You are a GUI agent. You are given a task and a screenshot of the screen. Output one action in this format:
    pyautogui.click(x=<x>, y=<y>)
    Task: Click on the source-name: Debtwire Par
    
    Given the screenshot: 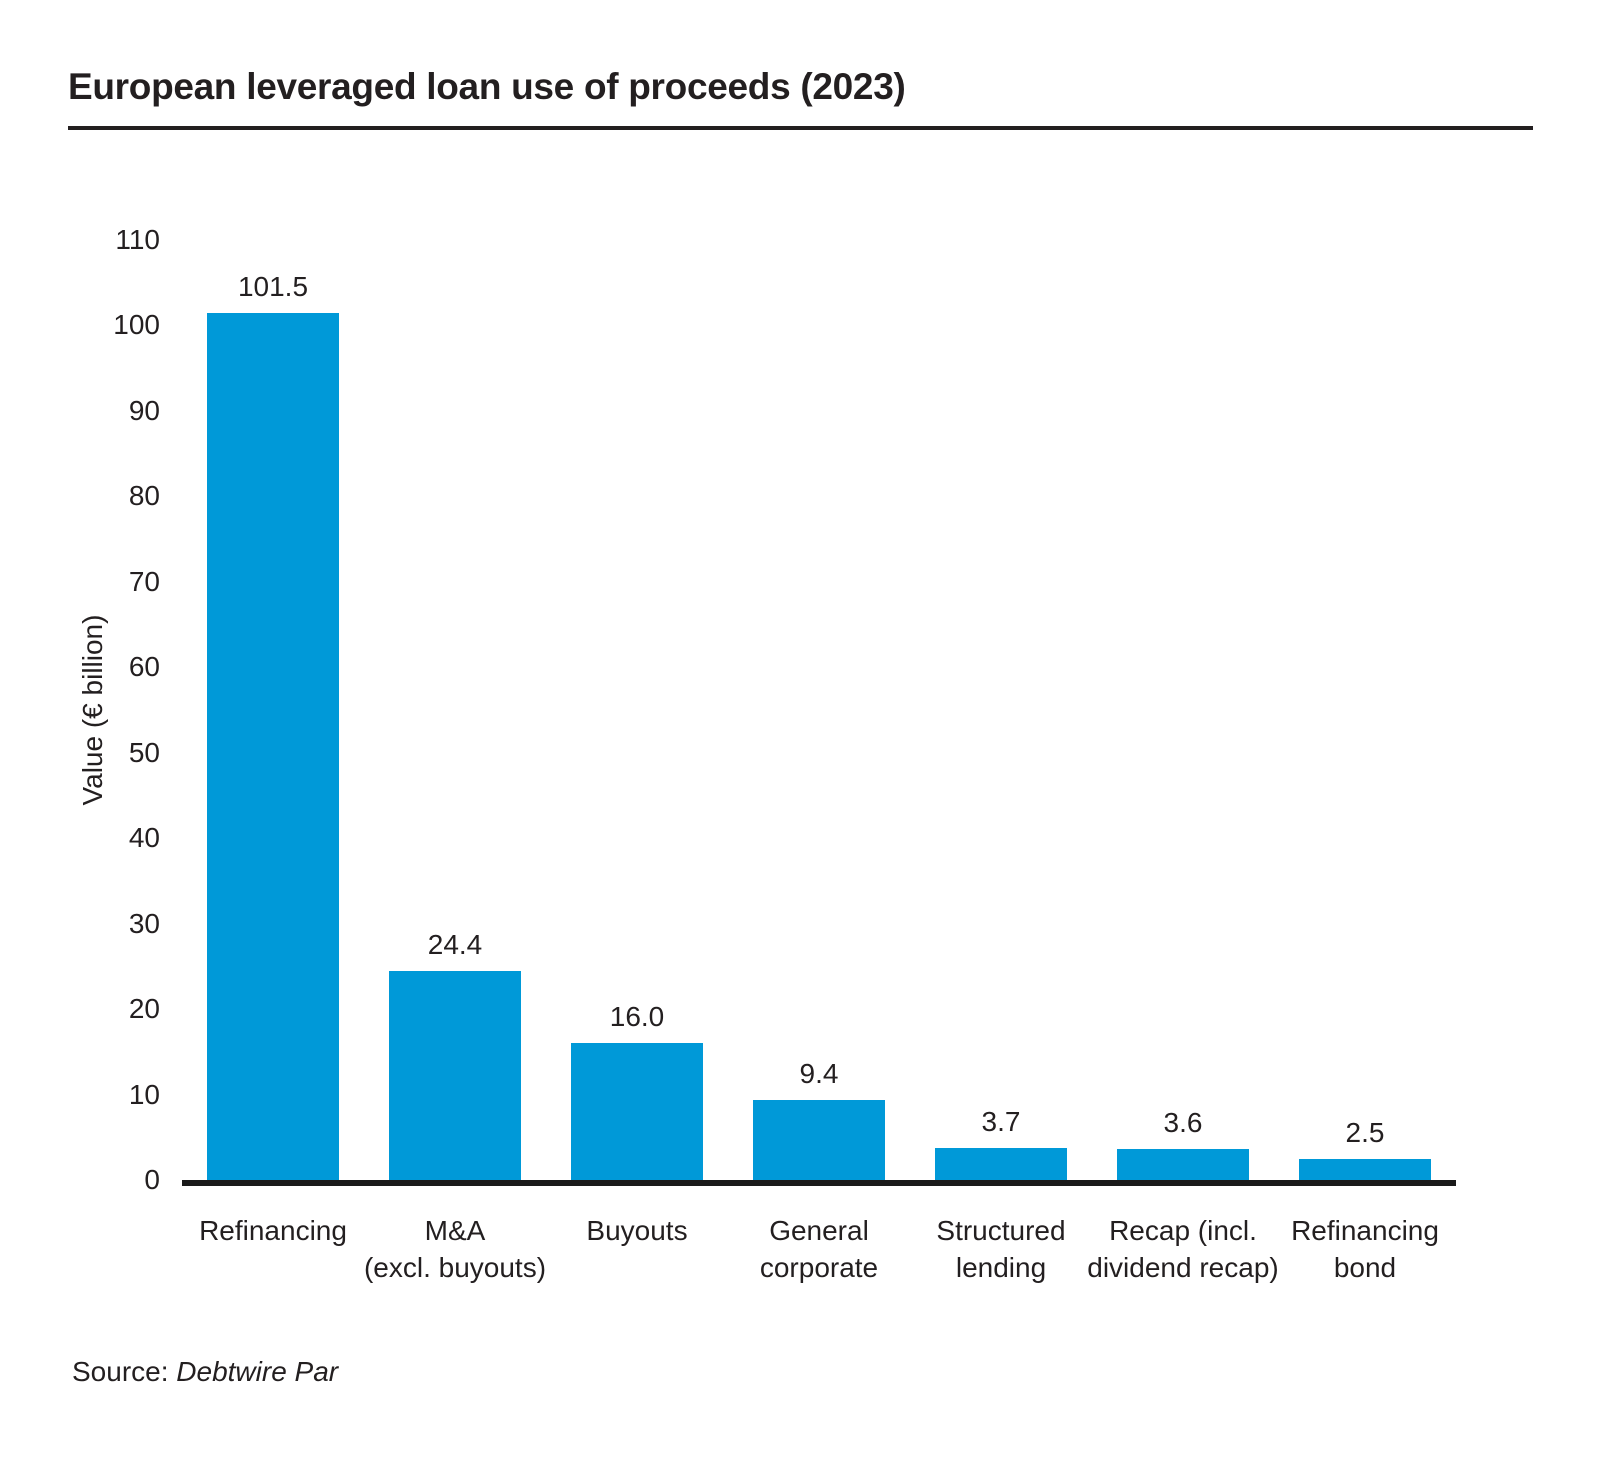 What is the action you would take?
    pyautogui.click(x=257, y=1371)
    